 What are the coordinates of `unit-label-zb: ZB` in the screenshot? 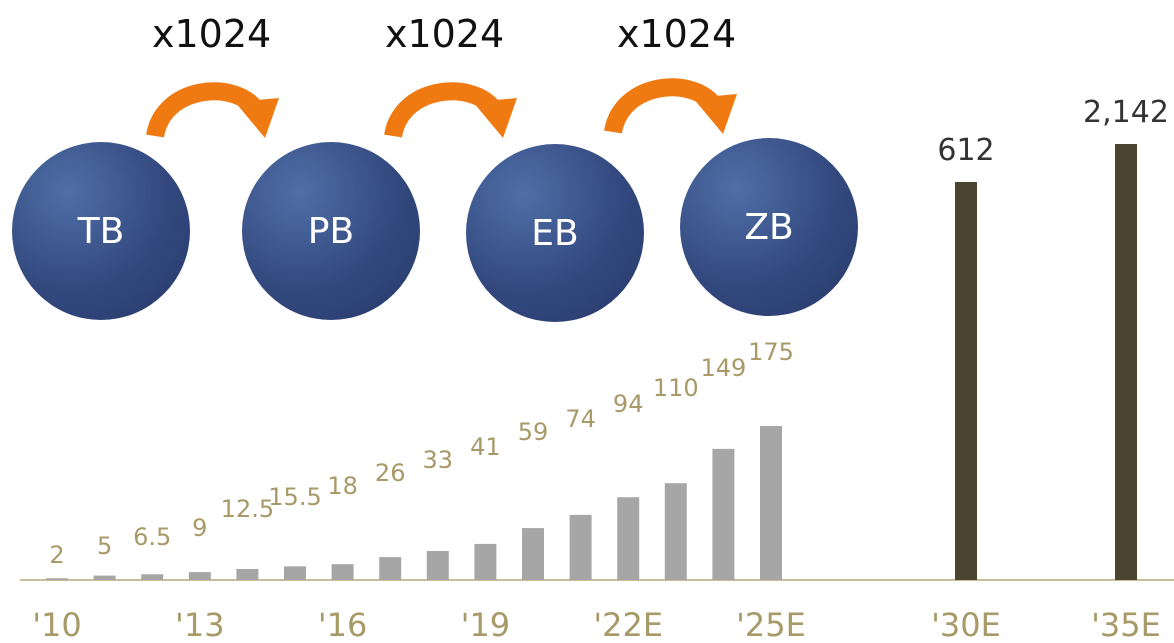 It's located at (769, 227).